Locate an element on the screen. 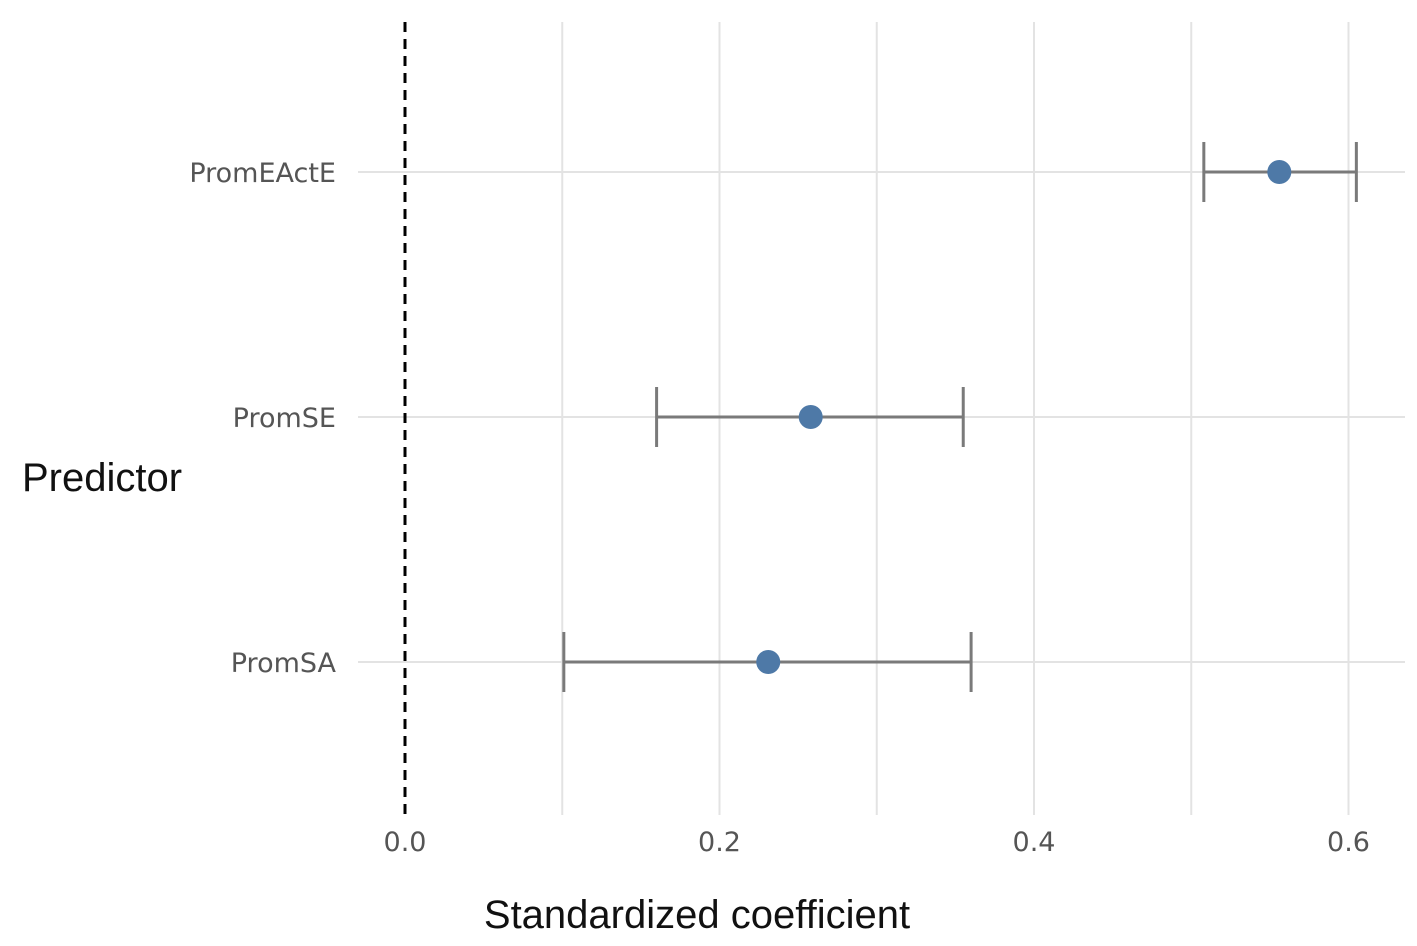 The width and height of the screenshot is (1417, 946). y-tick-label: PromSE is located at coordinates (284, 418).